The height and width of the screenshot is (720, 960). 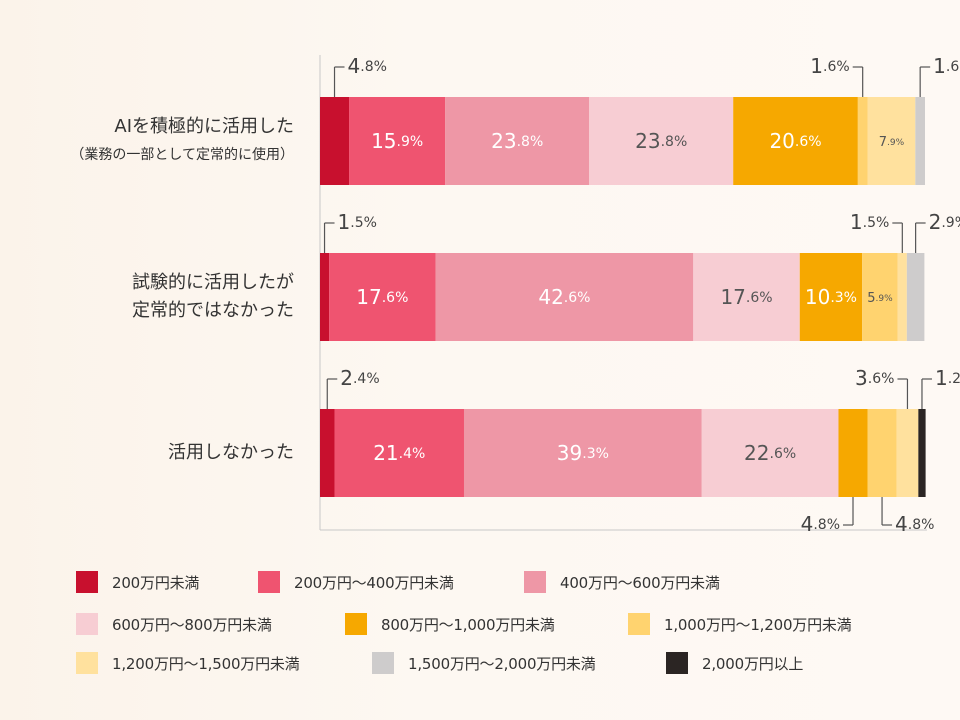 I want to click on data-label: 7.9%, so click(x=892, y=142).